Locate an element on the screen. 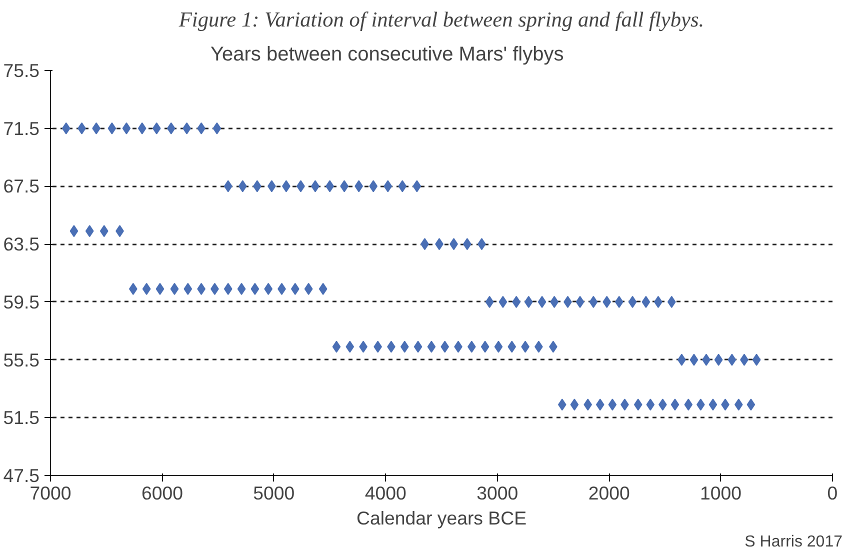 Image resolution: width=862 pixels, height=550 pixels. caption: Figure 1: Variation of interval between spring and fall flybys. is located at coordinates (441, 20).